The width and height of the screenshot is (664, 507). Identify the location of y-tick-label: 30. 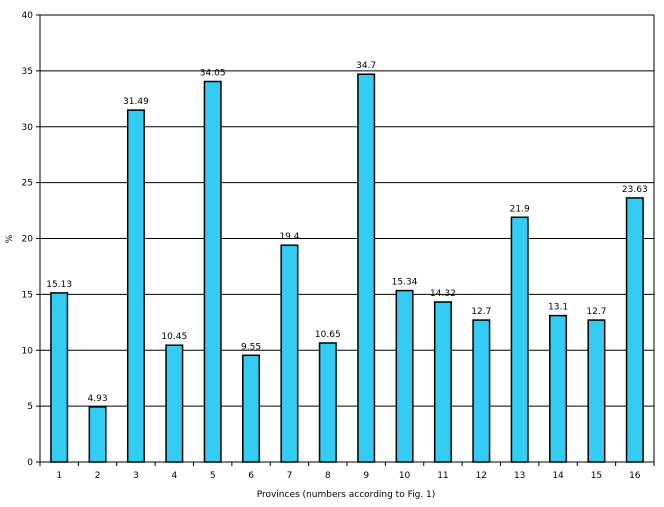
(28, 128).